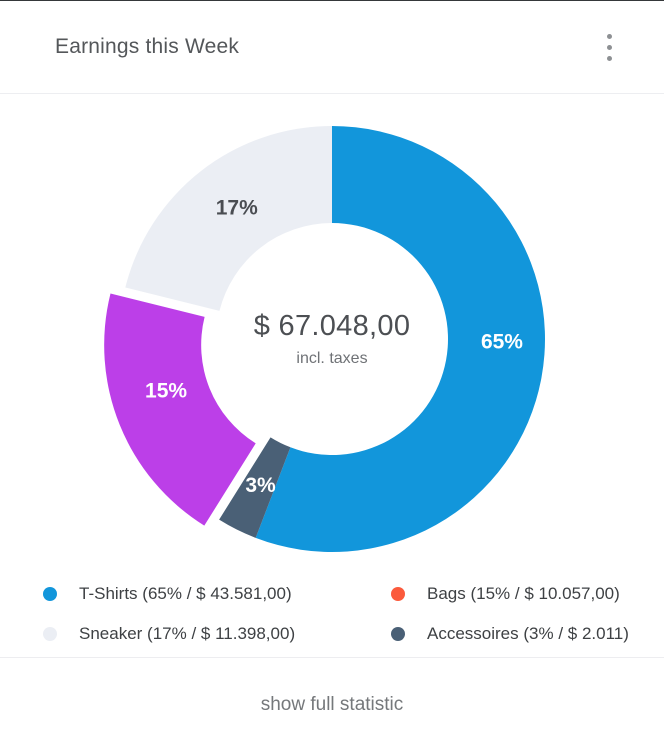 This screenshot has width=664, height=752. Describe the element at coordinates (260, 485) in the screenshot. I see `slice-label-accessoires: 3%` at that location.